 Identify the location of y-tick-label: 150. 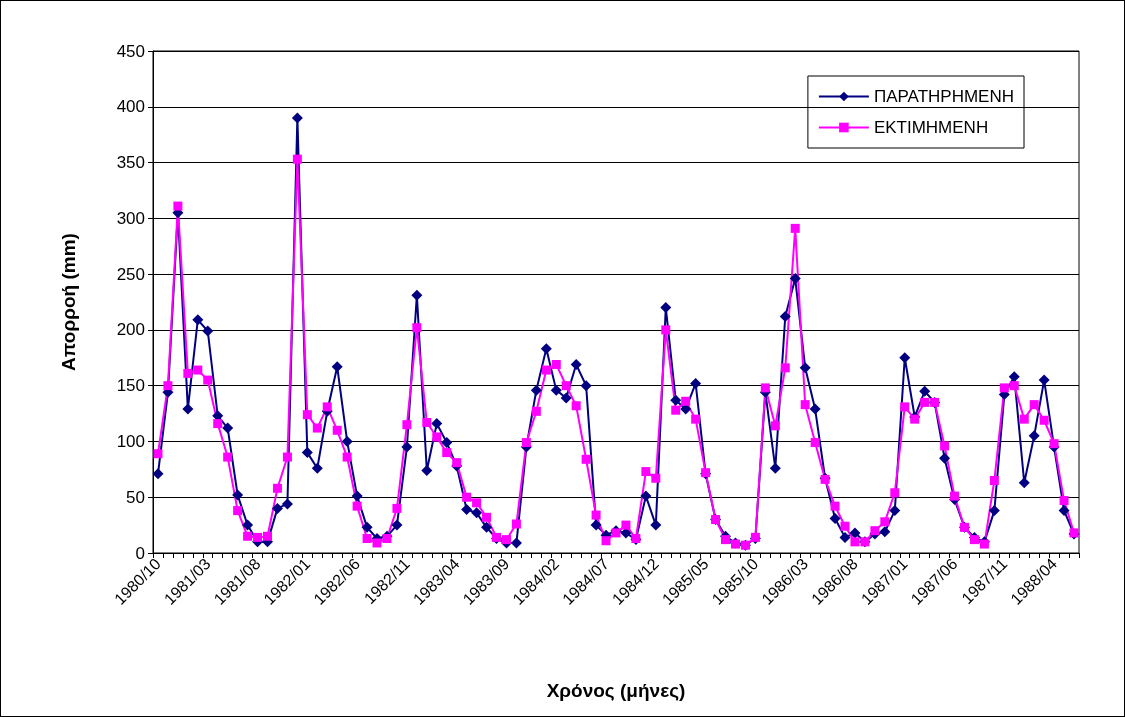
(130, 386).